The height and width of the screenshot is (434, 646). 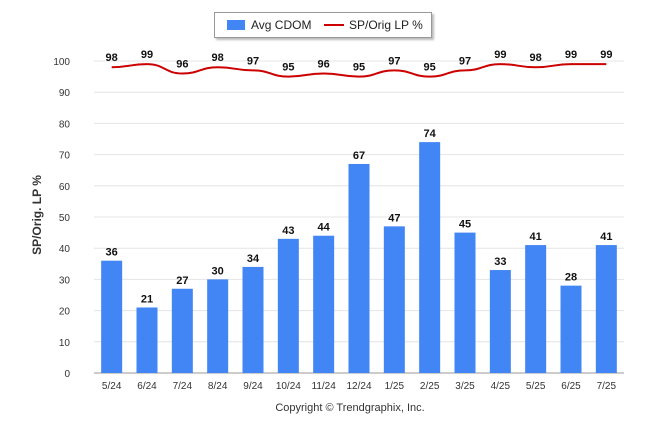 What do you see at coordinates (571, 386) in the screenshot?
I see `x-tick-label: 6/25` at bounding box center [571, 386].